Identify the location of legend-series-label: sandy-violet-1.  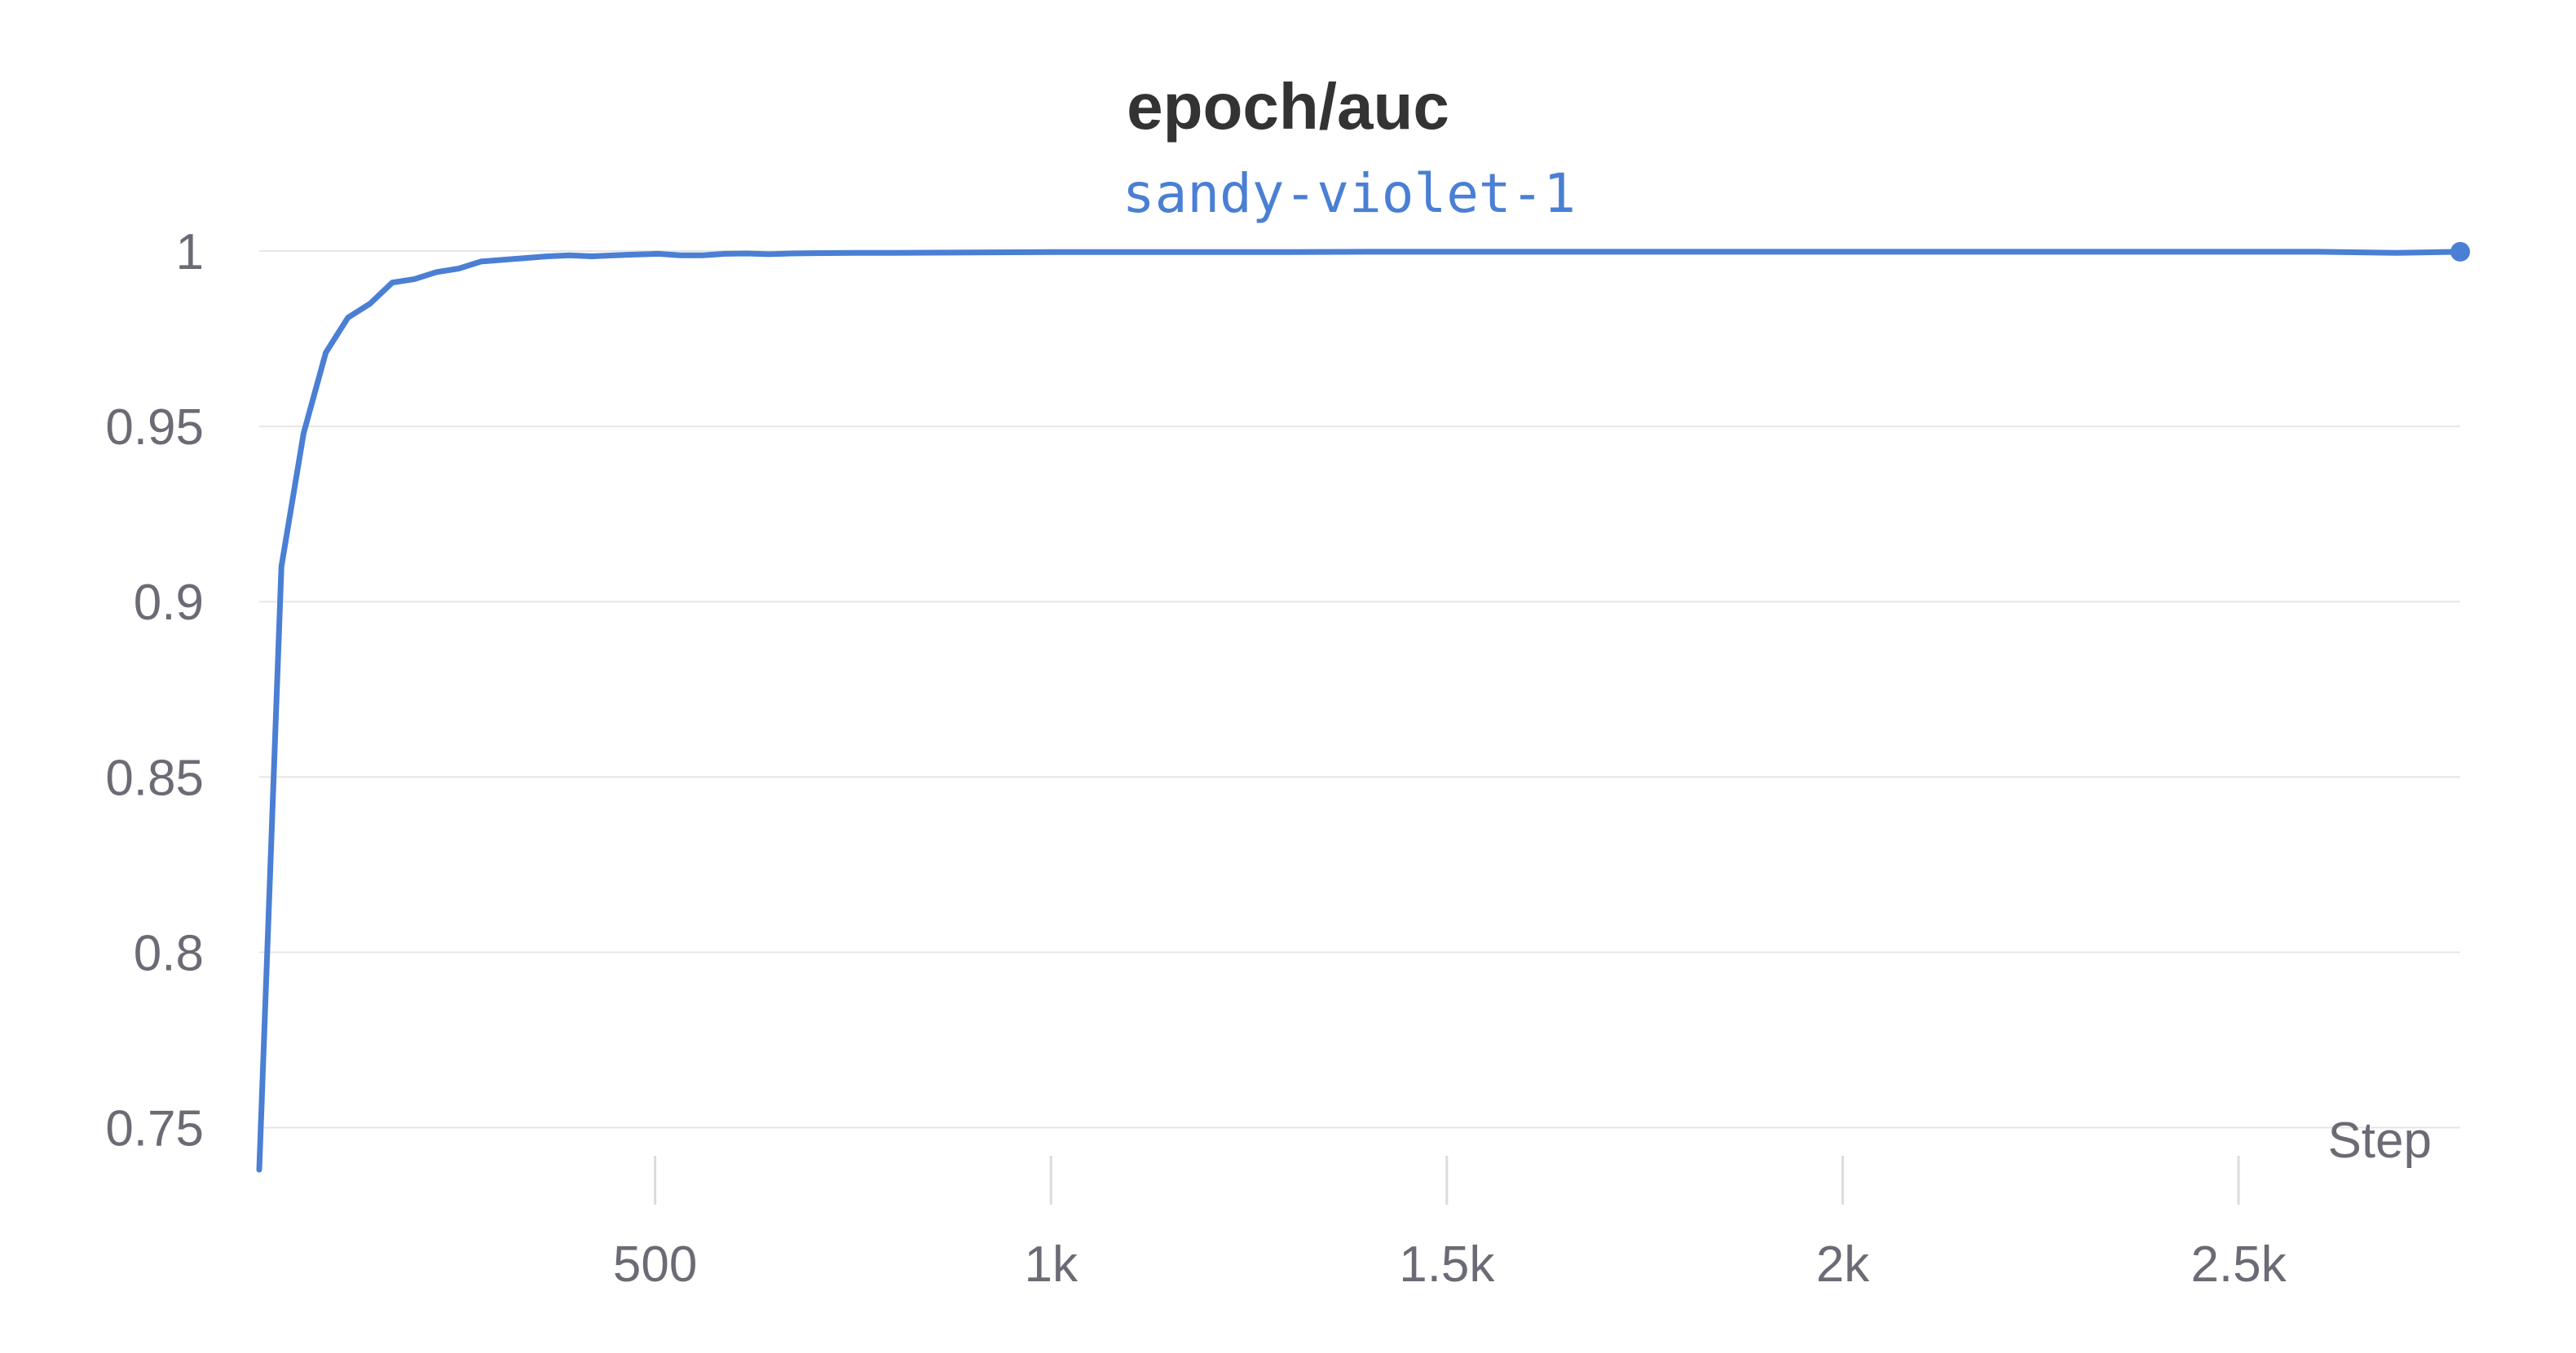
(1349, 193).